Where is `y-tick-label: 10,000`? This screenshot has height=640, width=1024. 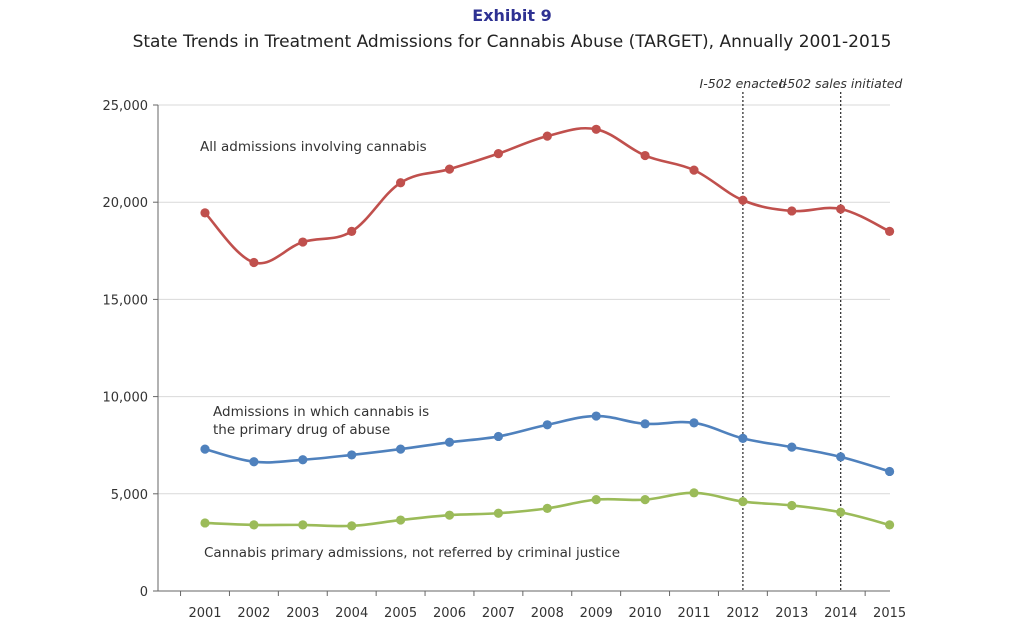 y-tick-label: 10,000 is located at coordinates (126, 398).